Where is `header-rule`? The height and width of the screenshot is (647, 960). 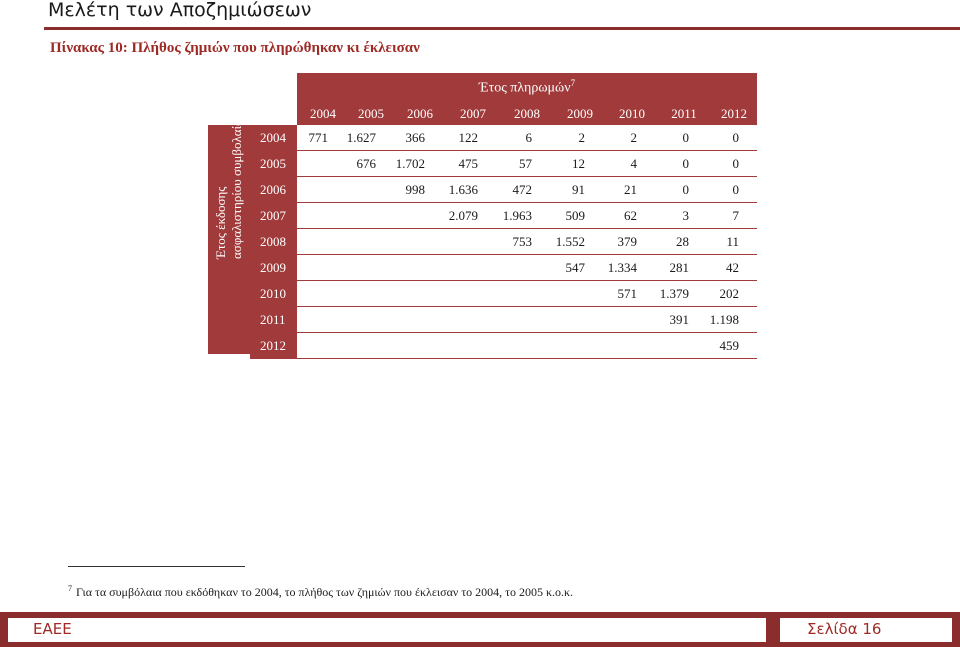
header-rule is located at coordinates (502, 28).